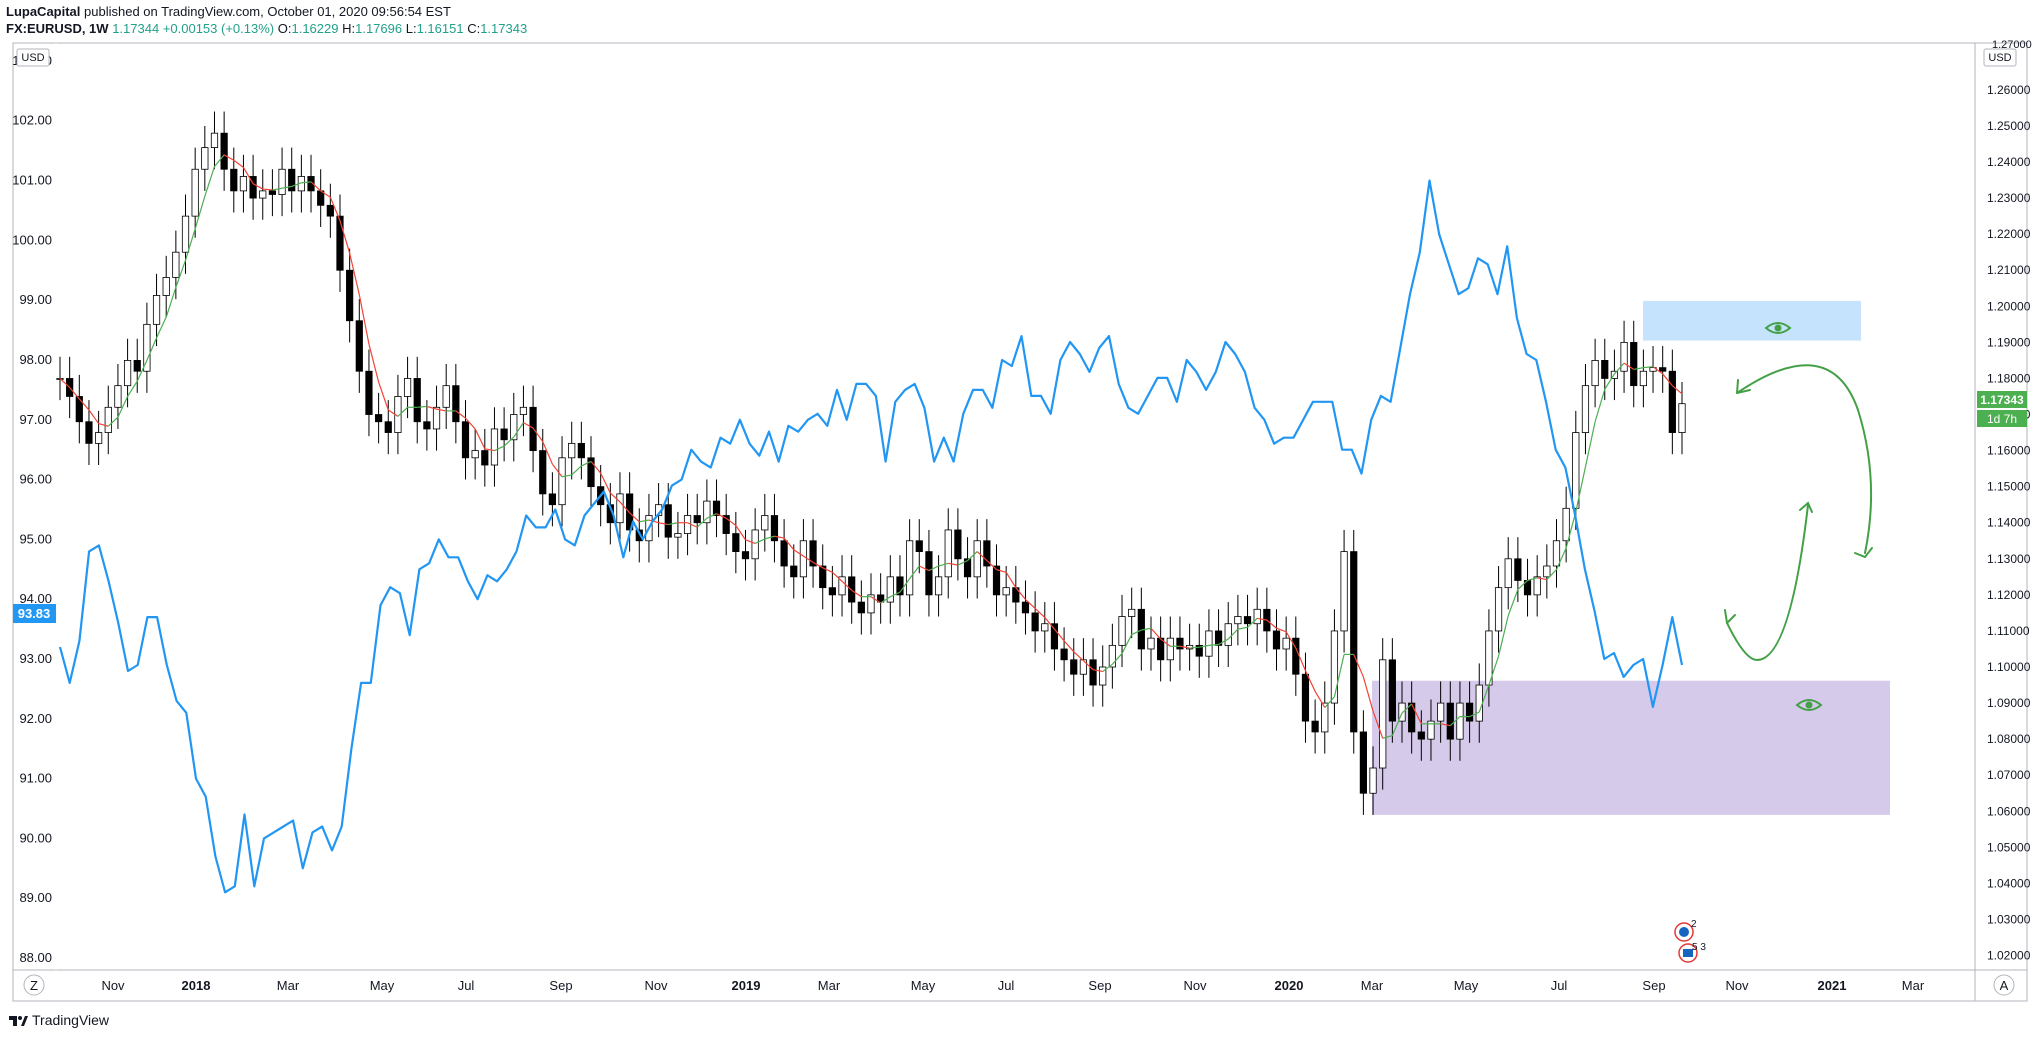 This screenshot has width=2041, height=1038. What do you see at coordinates (349, 28) in the screenshot?
I see `high-label: H:` at bounding box center [349, 28].